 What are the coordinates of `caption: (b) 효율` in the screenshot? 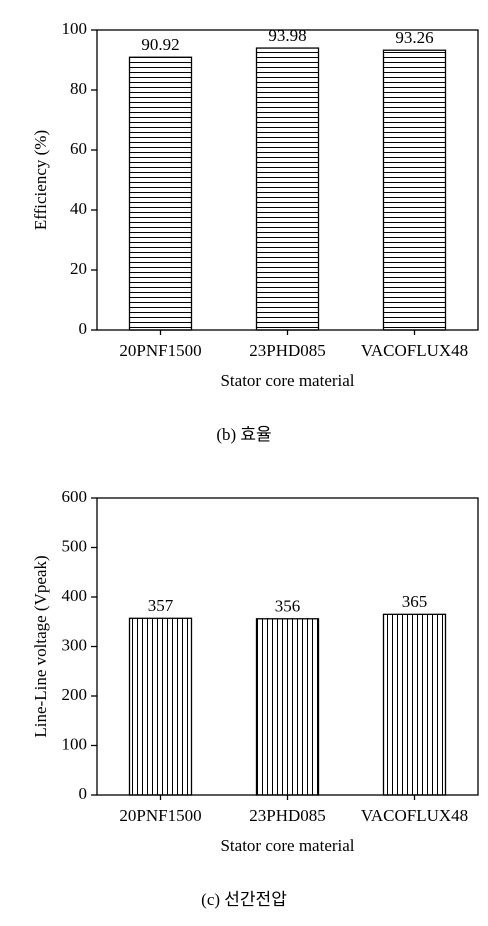 It's located at (243, 434).